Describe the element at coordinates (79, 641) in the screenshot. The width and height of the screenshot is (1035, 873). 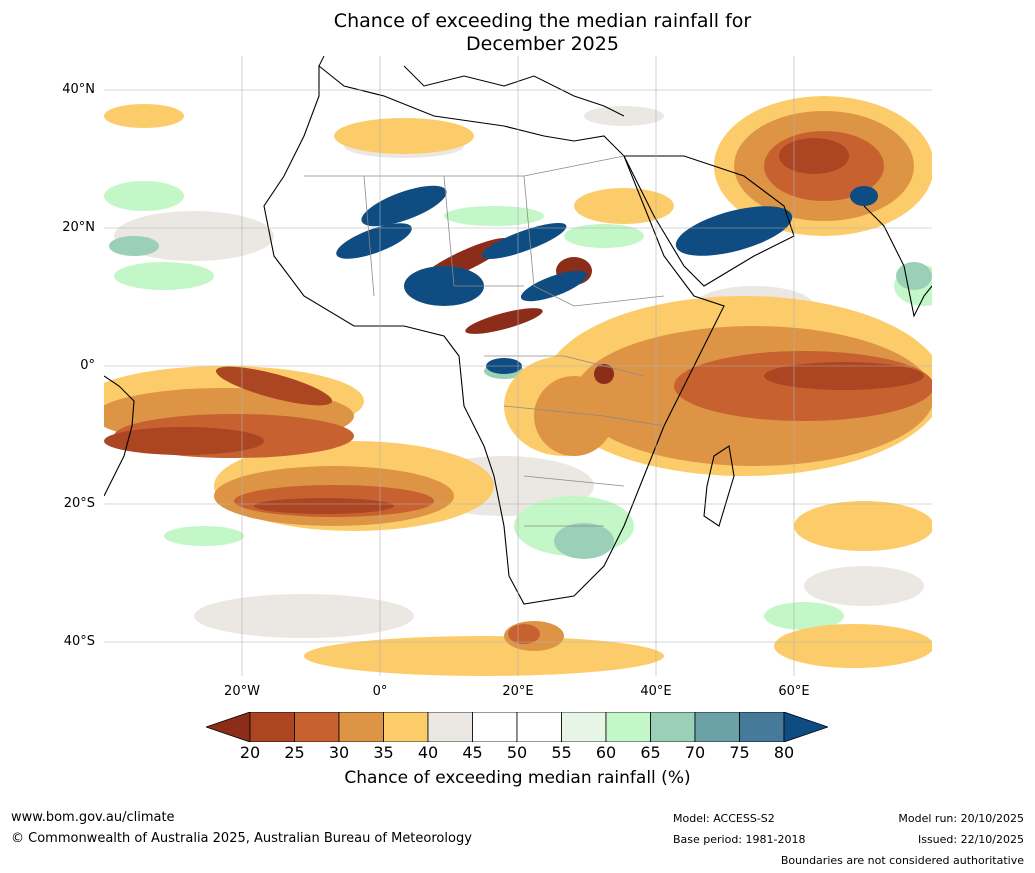
I see `lat-label-40s: 40°S` at that location.